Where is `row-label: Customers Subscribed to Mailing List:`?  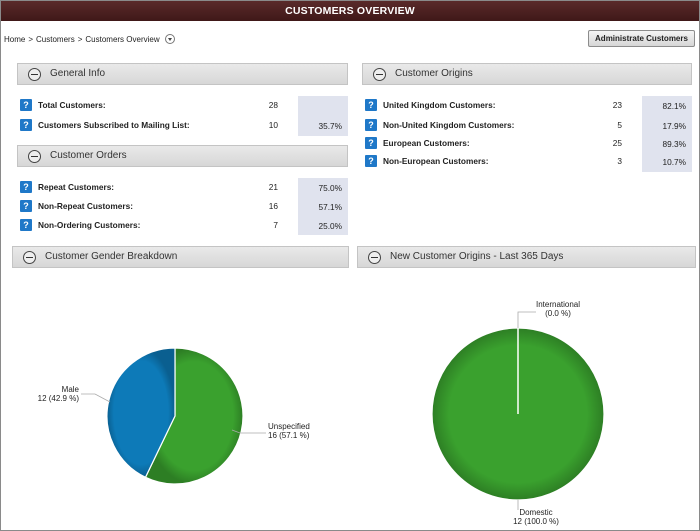
row-label: Customers Subscribed to Mailing List: is located at coordinates (114, 125).